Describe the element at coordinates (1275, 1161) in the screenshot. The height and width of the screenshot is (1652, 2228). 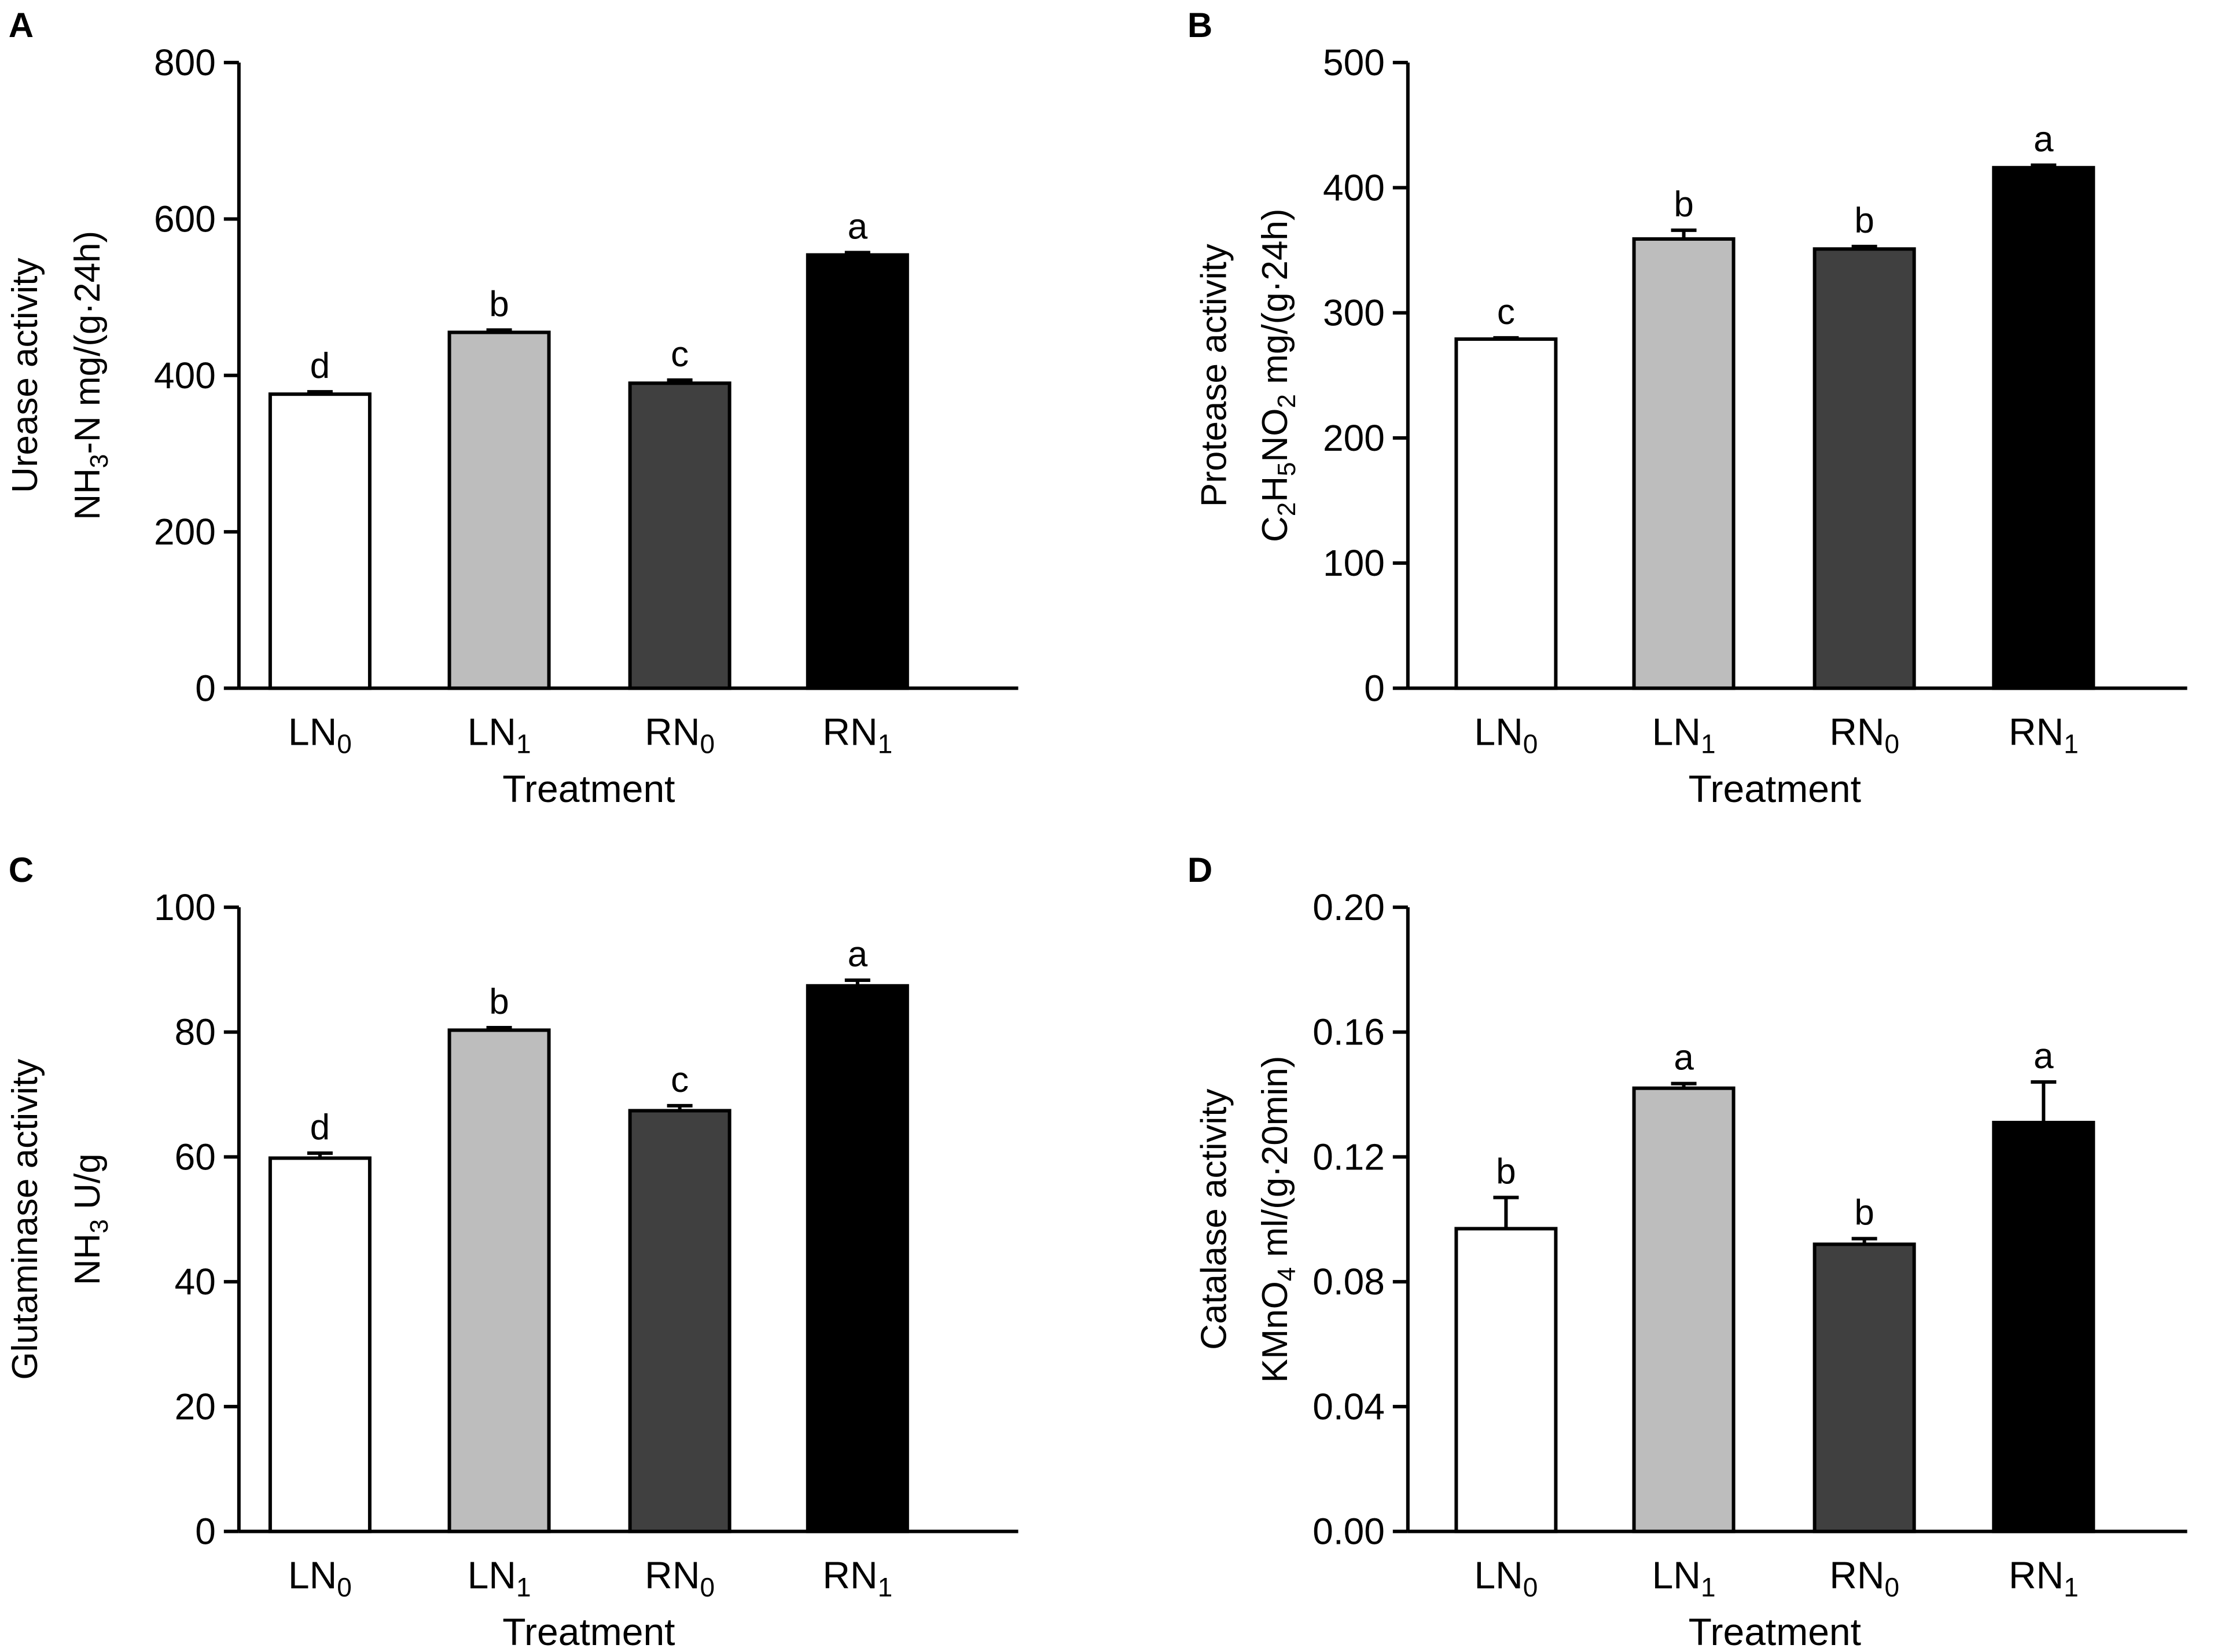
I see `y-title-part: ml/(g·20min)` at that location.